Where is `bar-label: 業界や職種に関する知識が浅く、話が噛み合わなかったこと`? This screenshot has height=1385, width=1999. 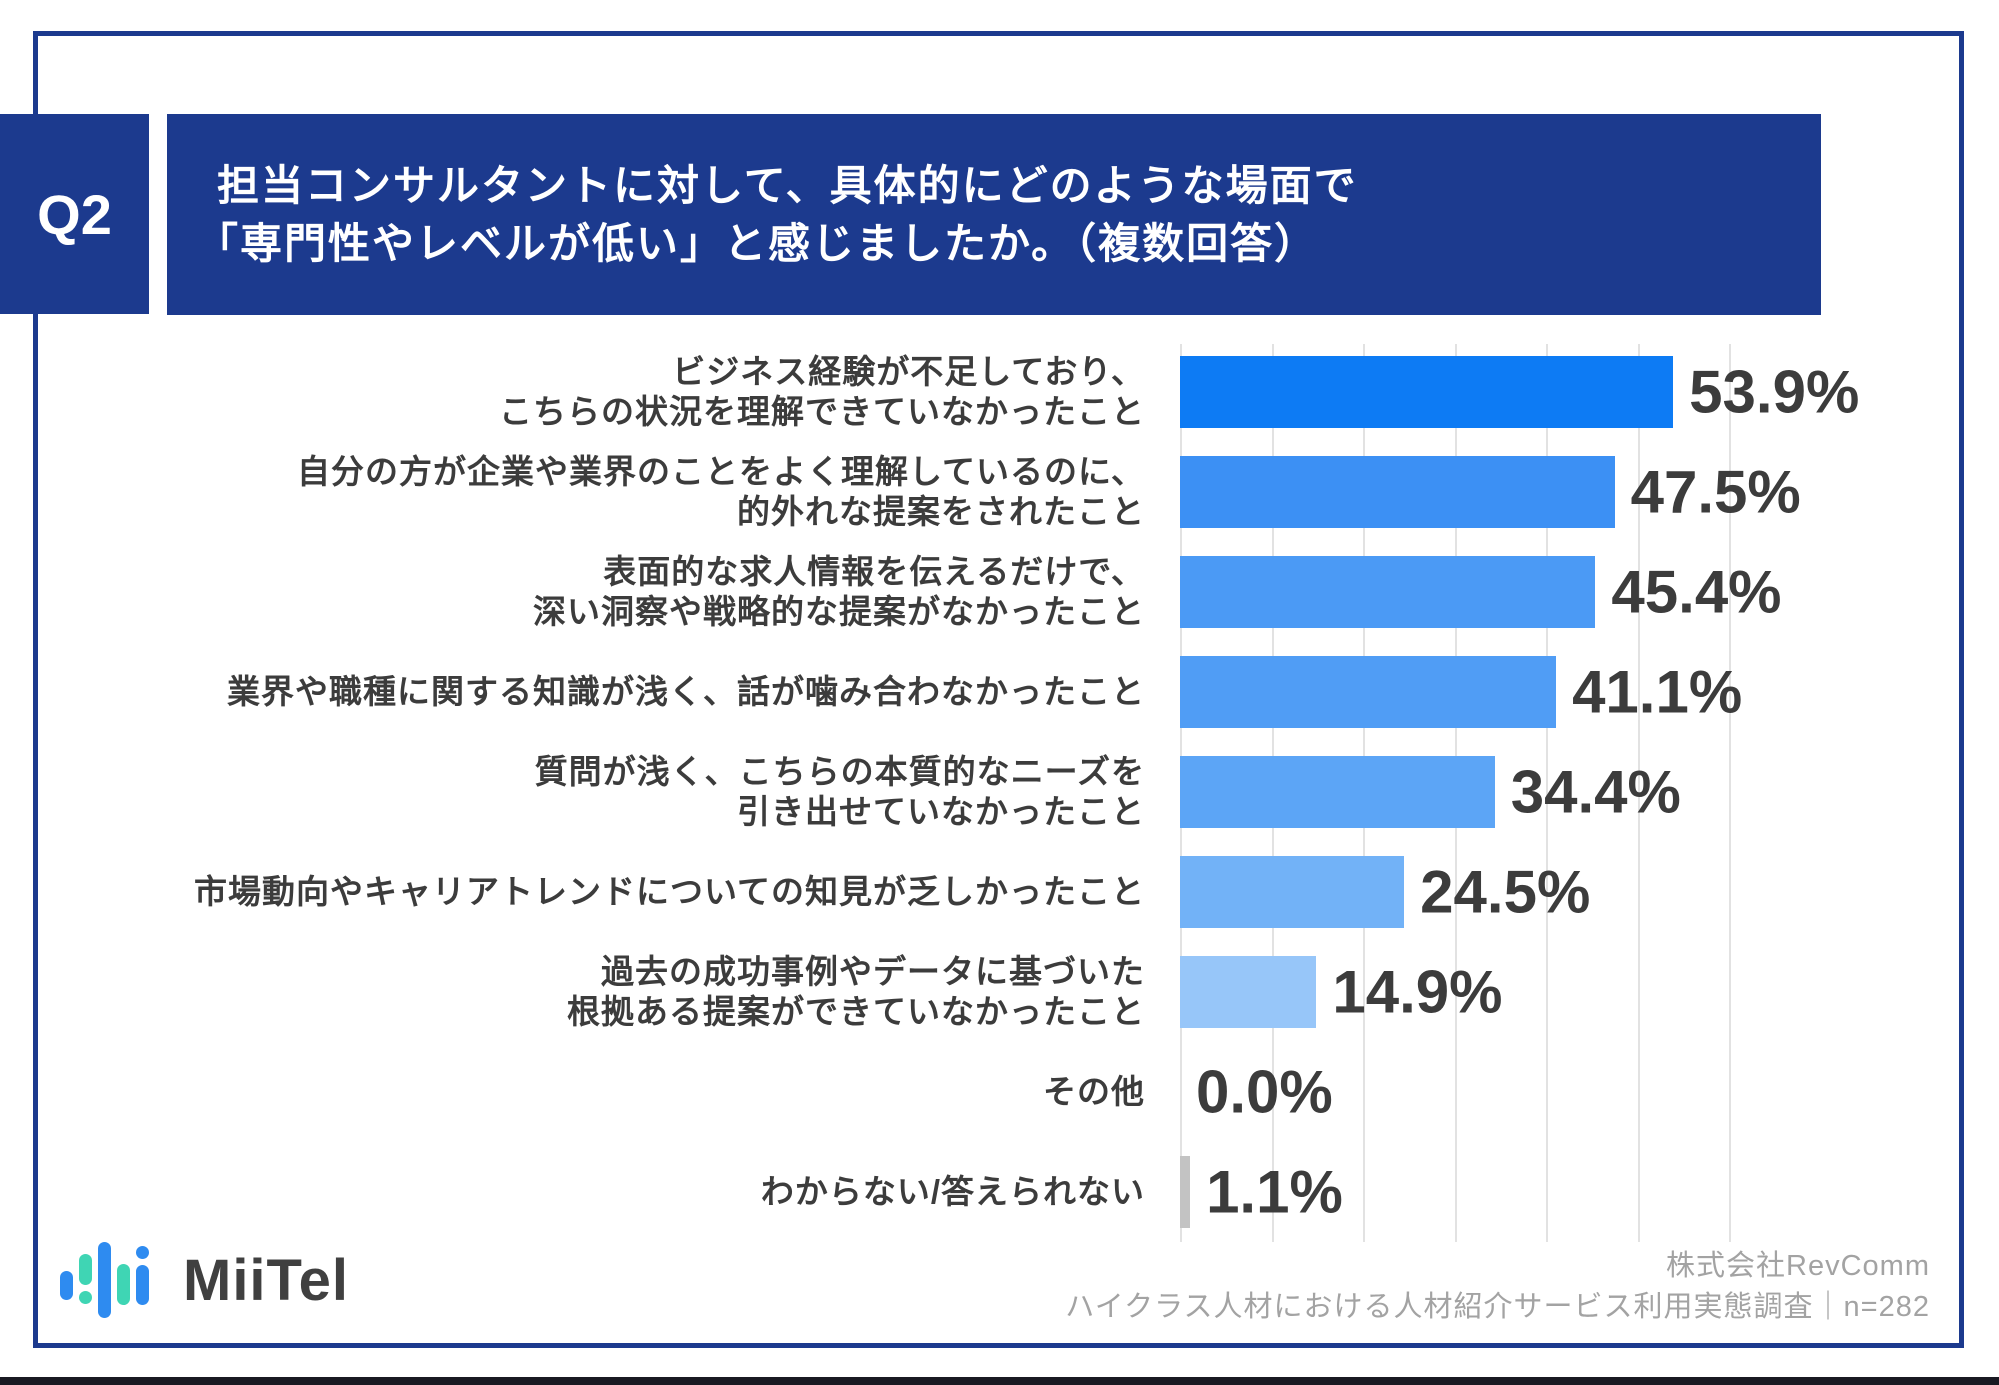
bar-label: 業界や職種に関する知識が浅く、話が噛み合わなかったこと is located at coordinates (592, 692).